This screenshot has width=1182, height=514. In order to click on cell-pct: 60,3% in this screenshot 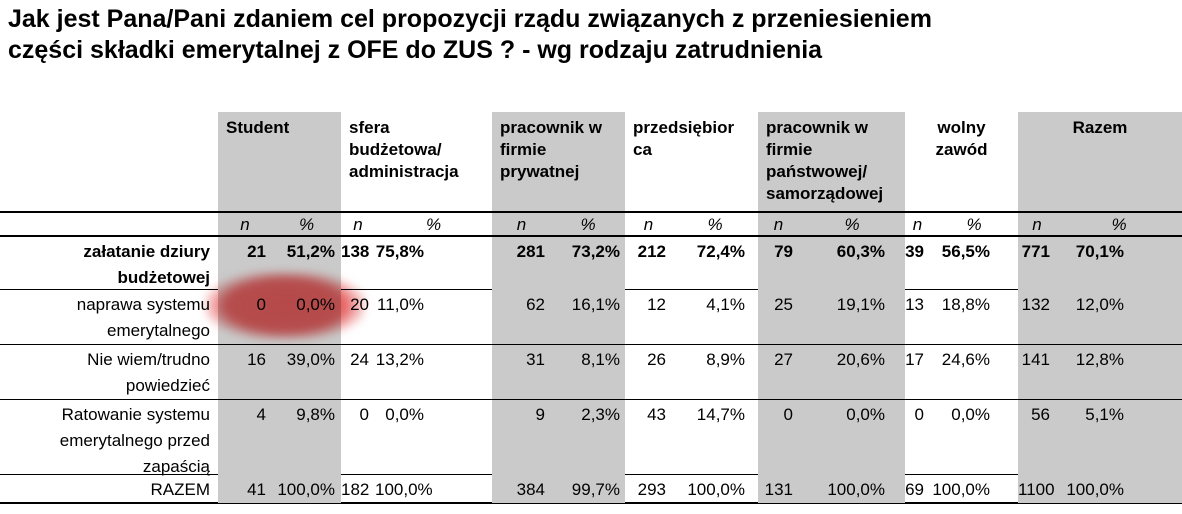, I will do `click(852, 264)`.